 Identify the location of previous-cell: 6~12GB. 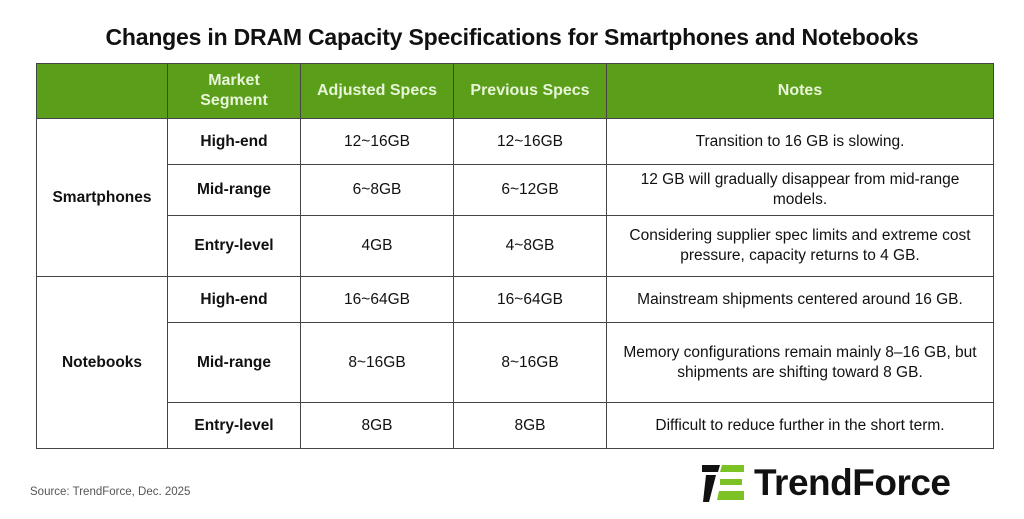
(530, 190).